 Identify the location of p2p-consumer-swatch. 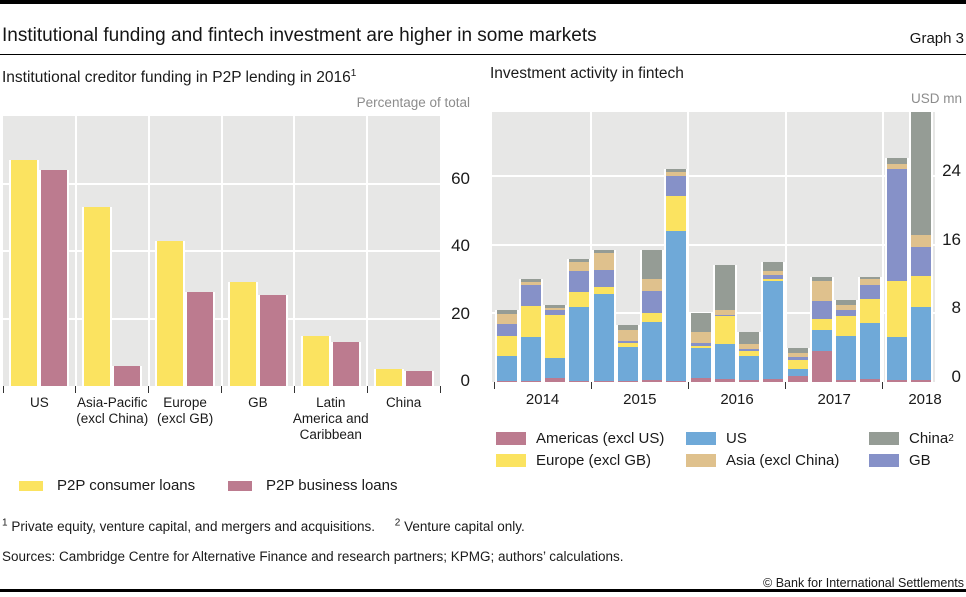
(31, 485).